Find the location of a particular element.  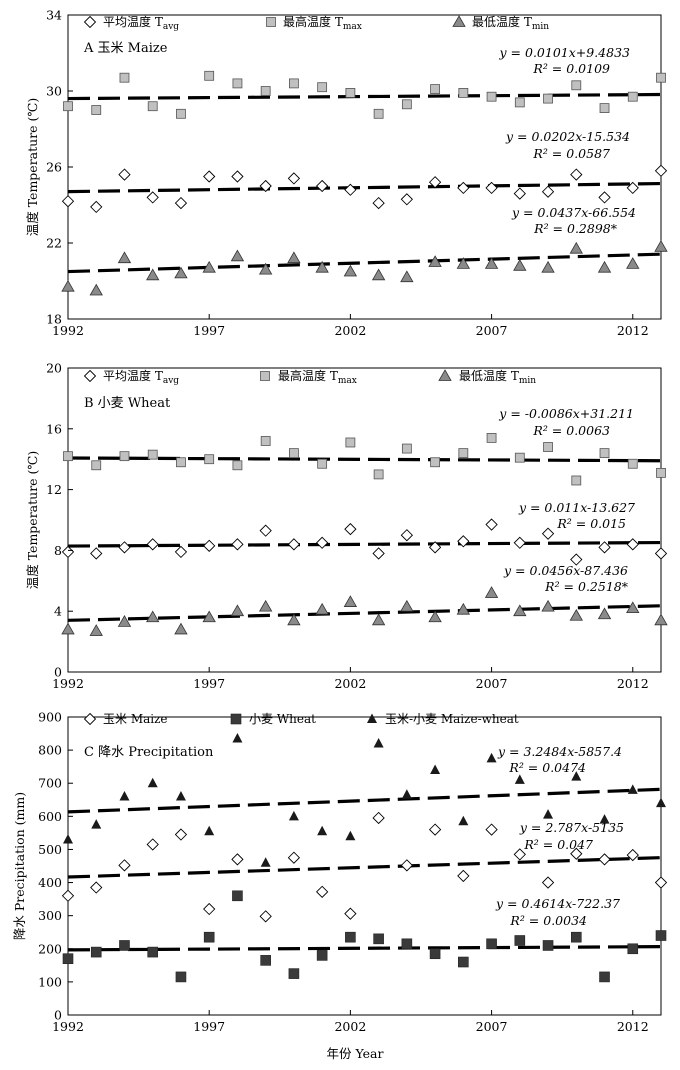

r2-maize: R² = 0.047 is located at coordinates (558, 844).